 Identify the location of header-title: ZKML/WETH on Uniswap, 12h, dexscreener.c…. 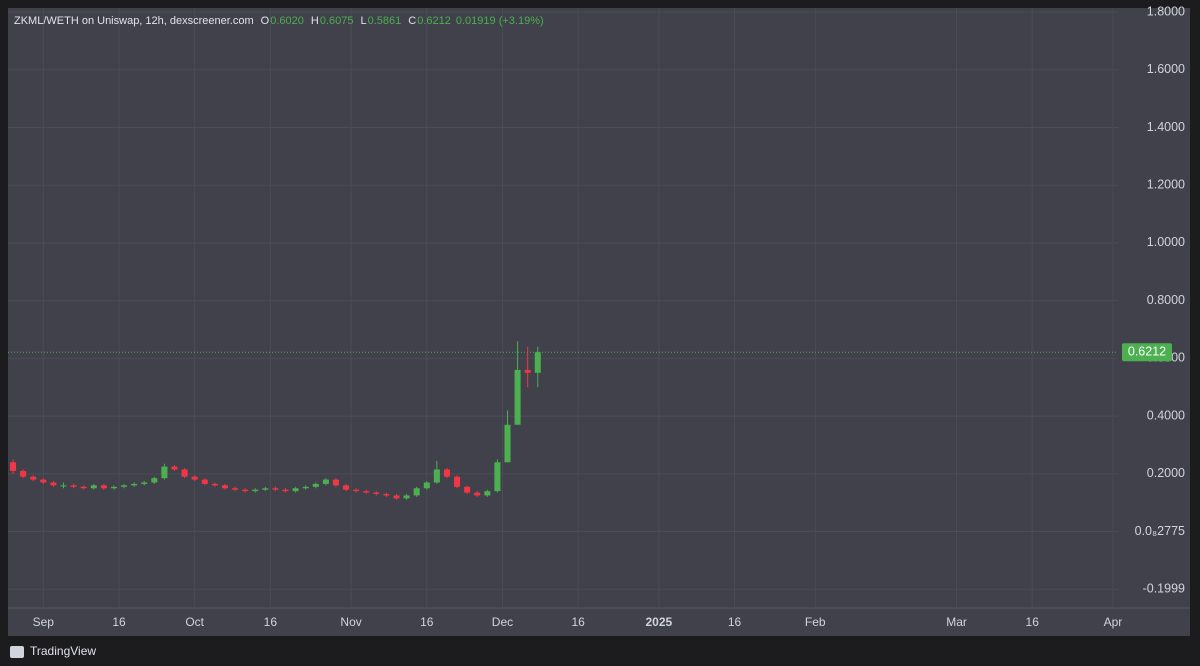
(134, 21).